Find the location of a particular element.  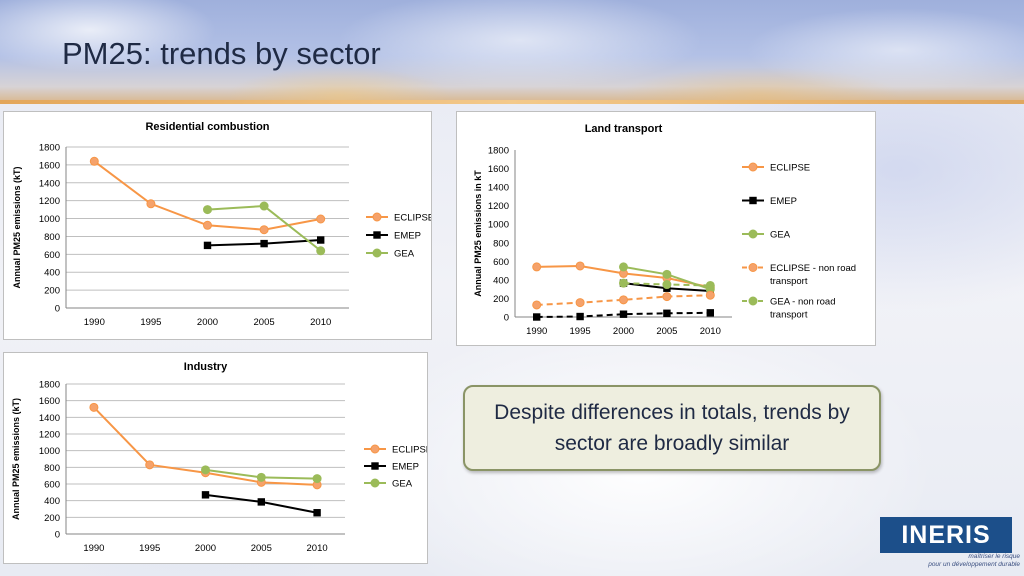

page-title: PM25: trends by sector is located at coordinates (221, 53).